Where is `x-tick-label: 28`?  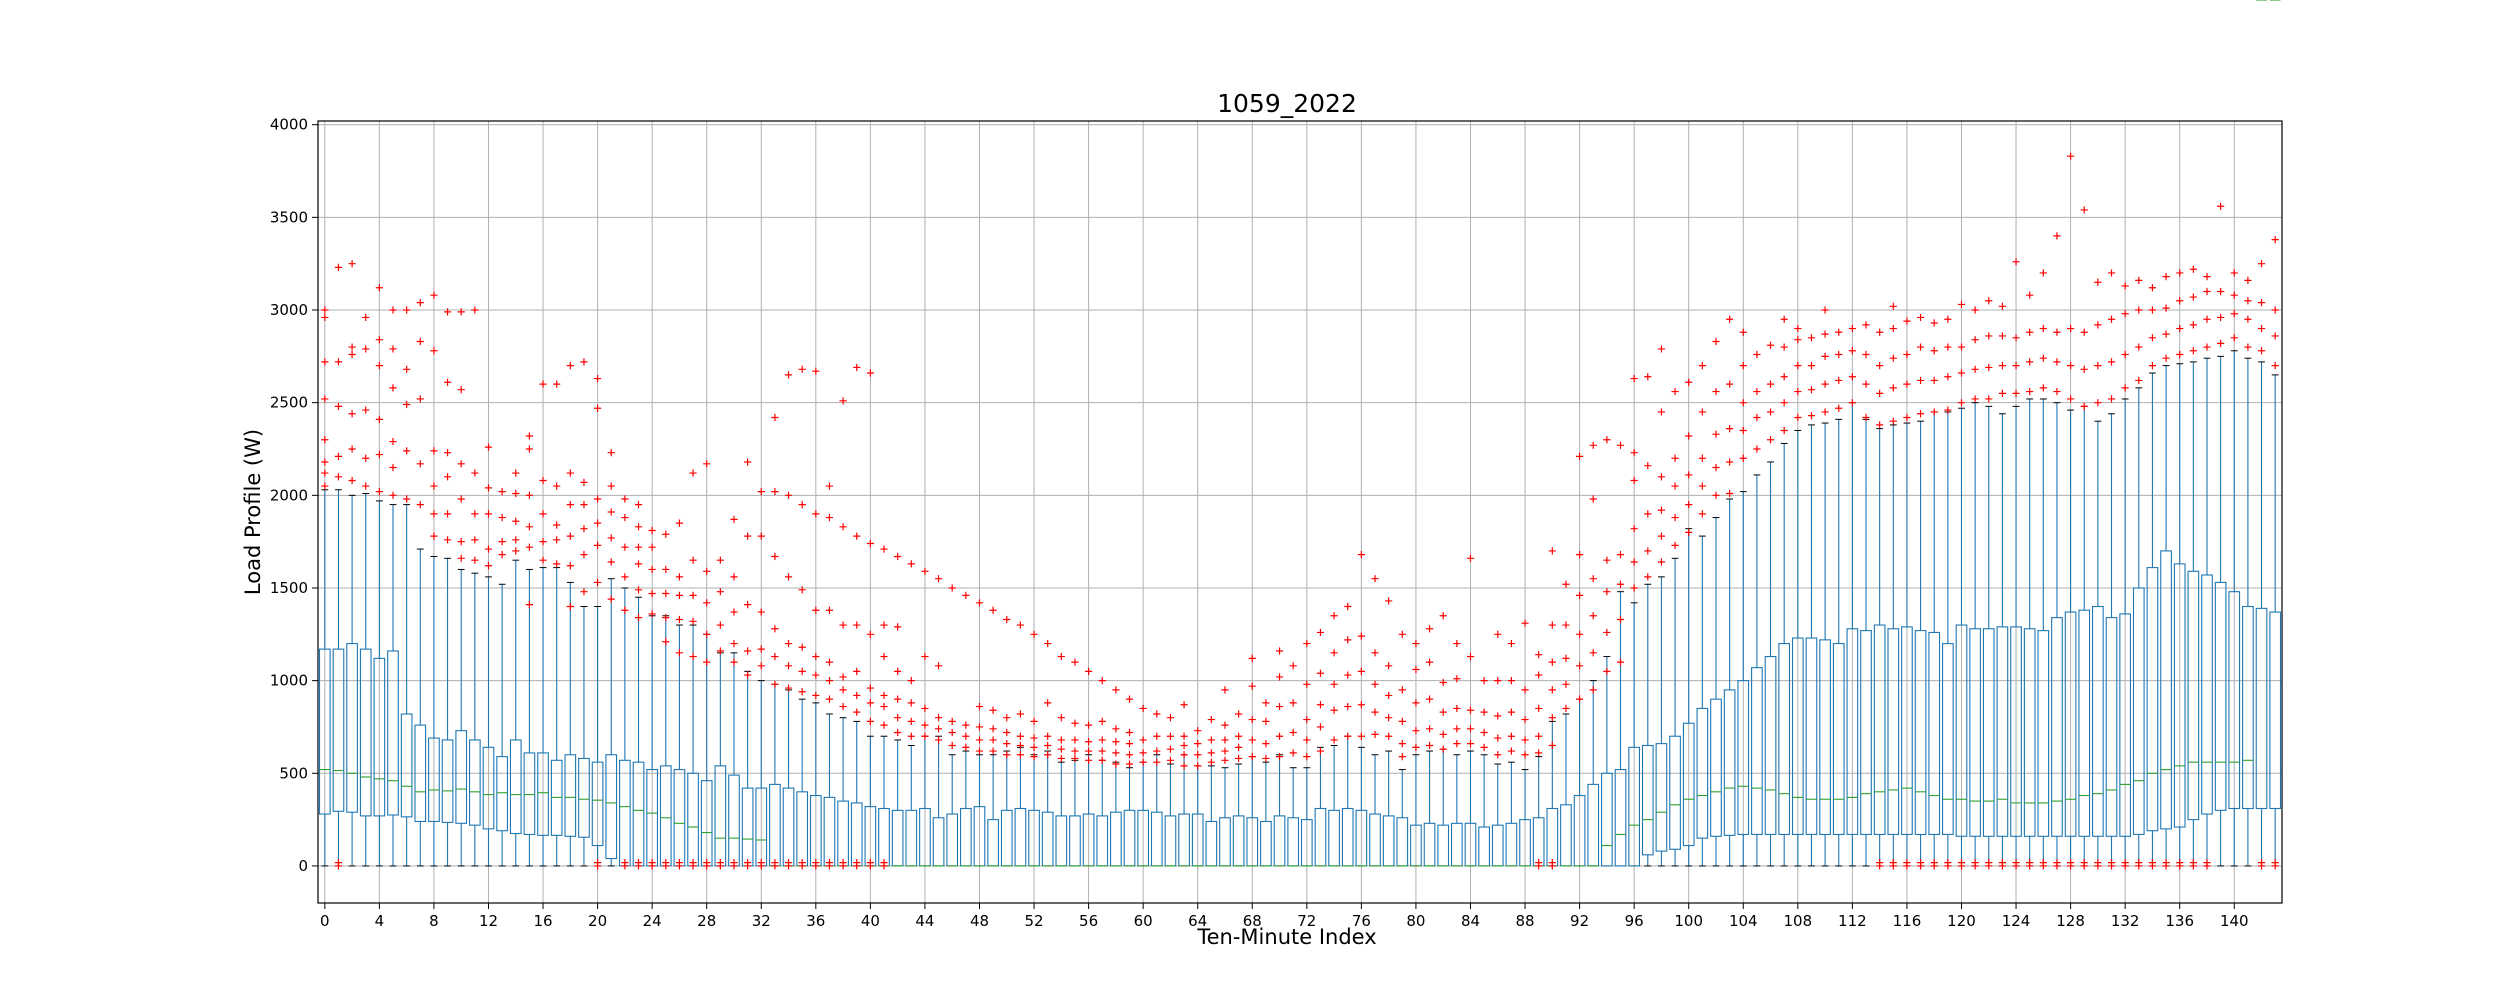
x-tick-label: 28 is located at coordinates (706, 921).